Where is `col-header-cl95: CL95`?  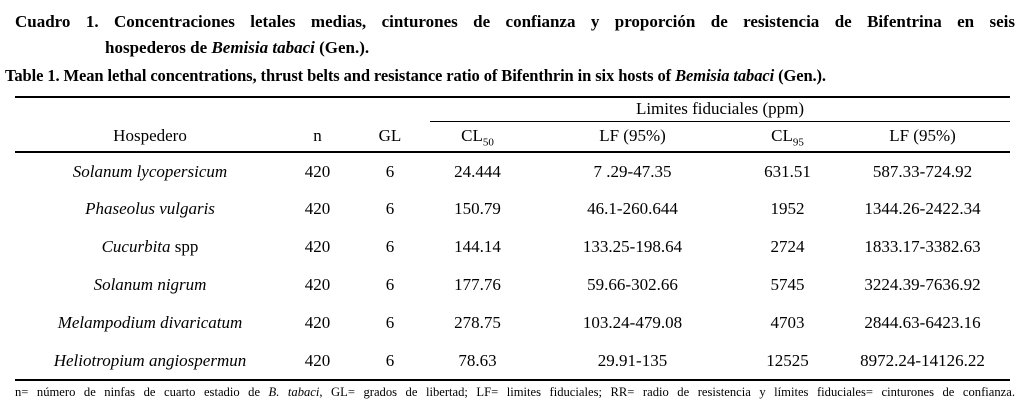
col-header-cl95: CL95 is located at coordinates (787, 137).